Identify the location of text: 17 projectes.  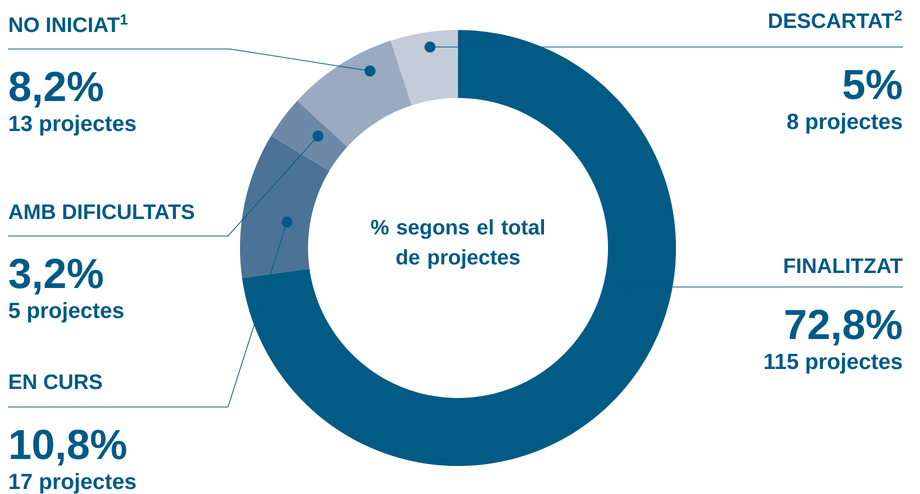
(73, 483).